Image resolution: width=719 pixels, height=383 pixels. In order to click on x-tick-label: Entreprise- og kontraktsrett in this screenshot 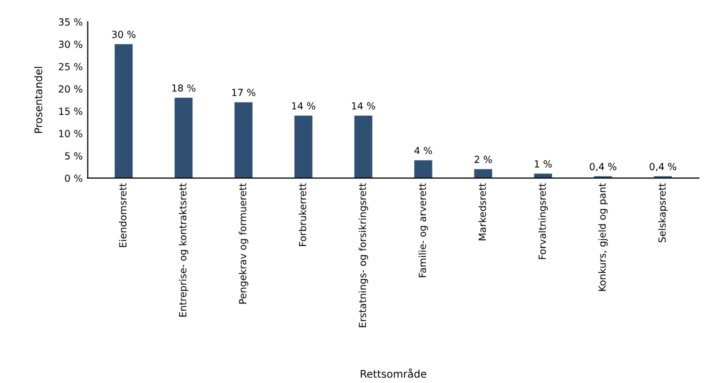, I will do `click(183, 250)`.